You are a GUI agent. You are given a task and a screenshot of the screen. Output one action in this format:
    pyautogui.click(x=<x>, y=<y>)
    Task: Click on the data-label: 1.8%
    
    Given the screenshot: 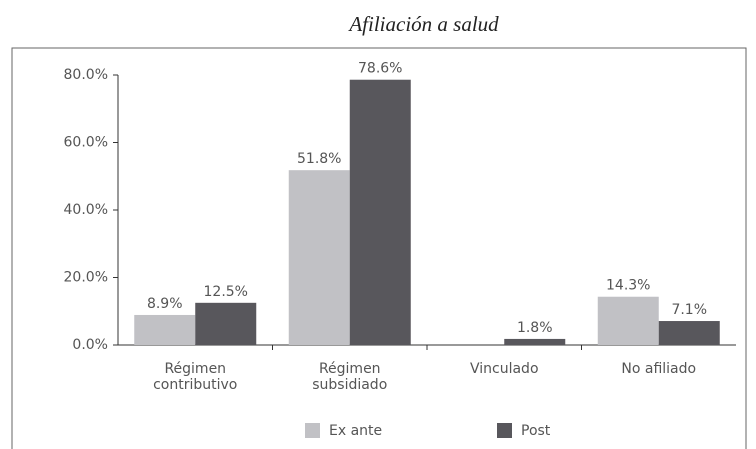 What is the action you would take?
    pyautogui.click(x=535, y=328)
    